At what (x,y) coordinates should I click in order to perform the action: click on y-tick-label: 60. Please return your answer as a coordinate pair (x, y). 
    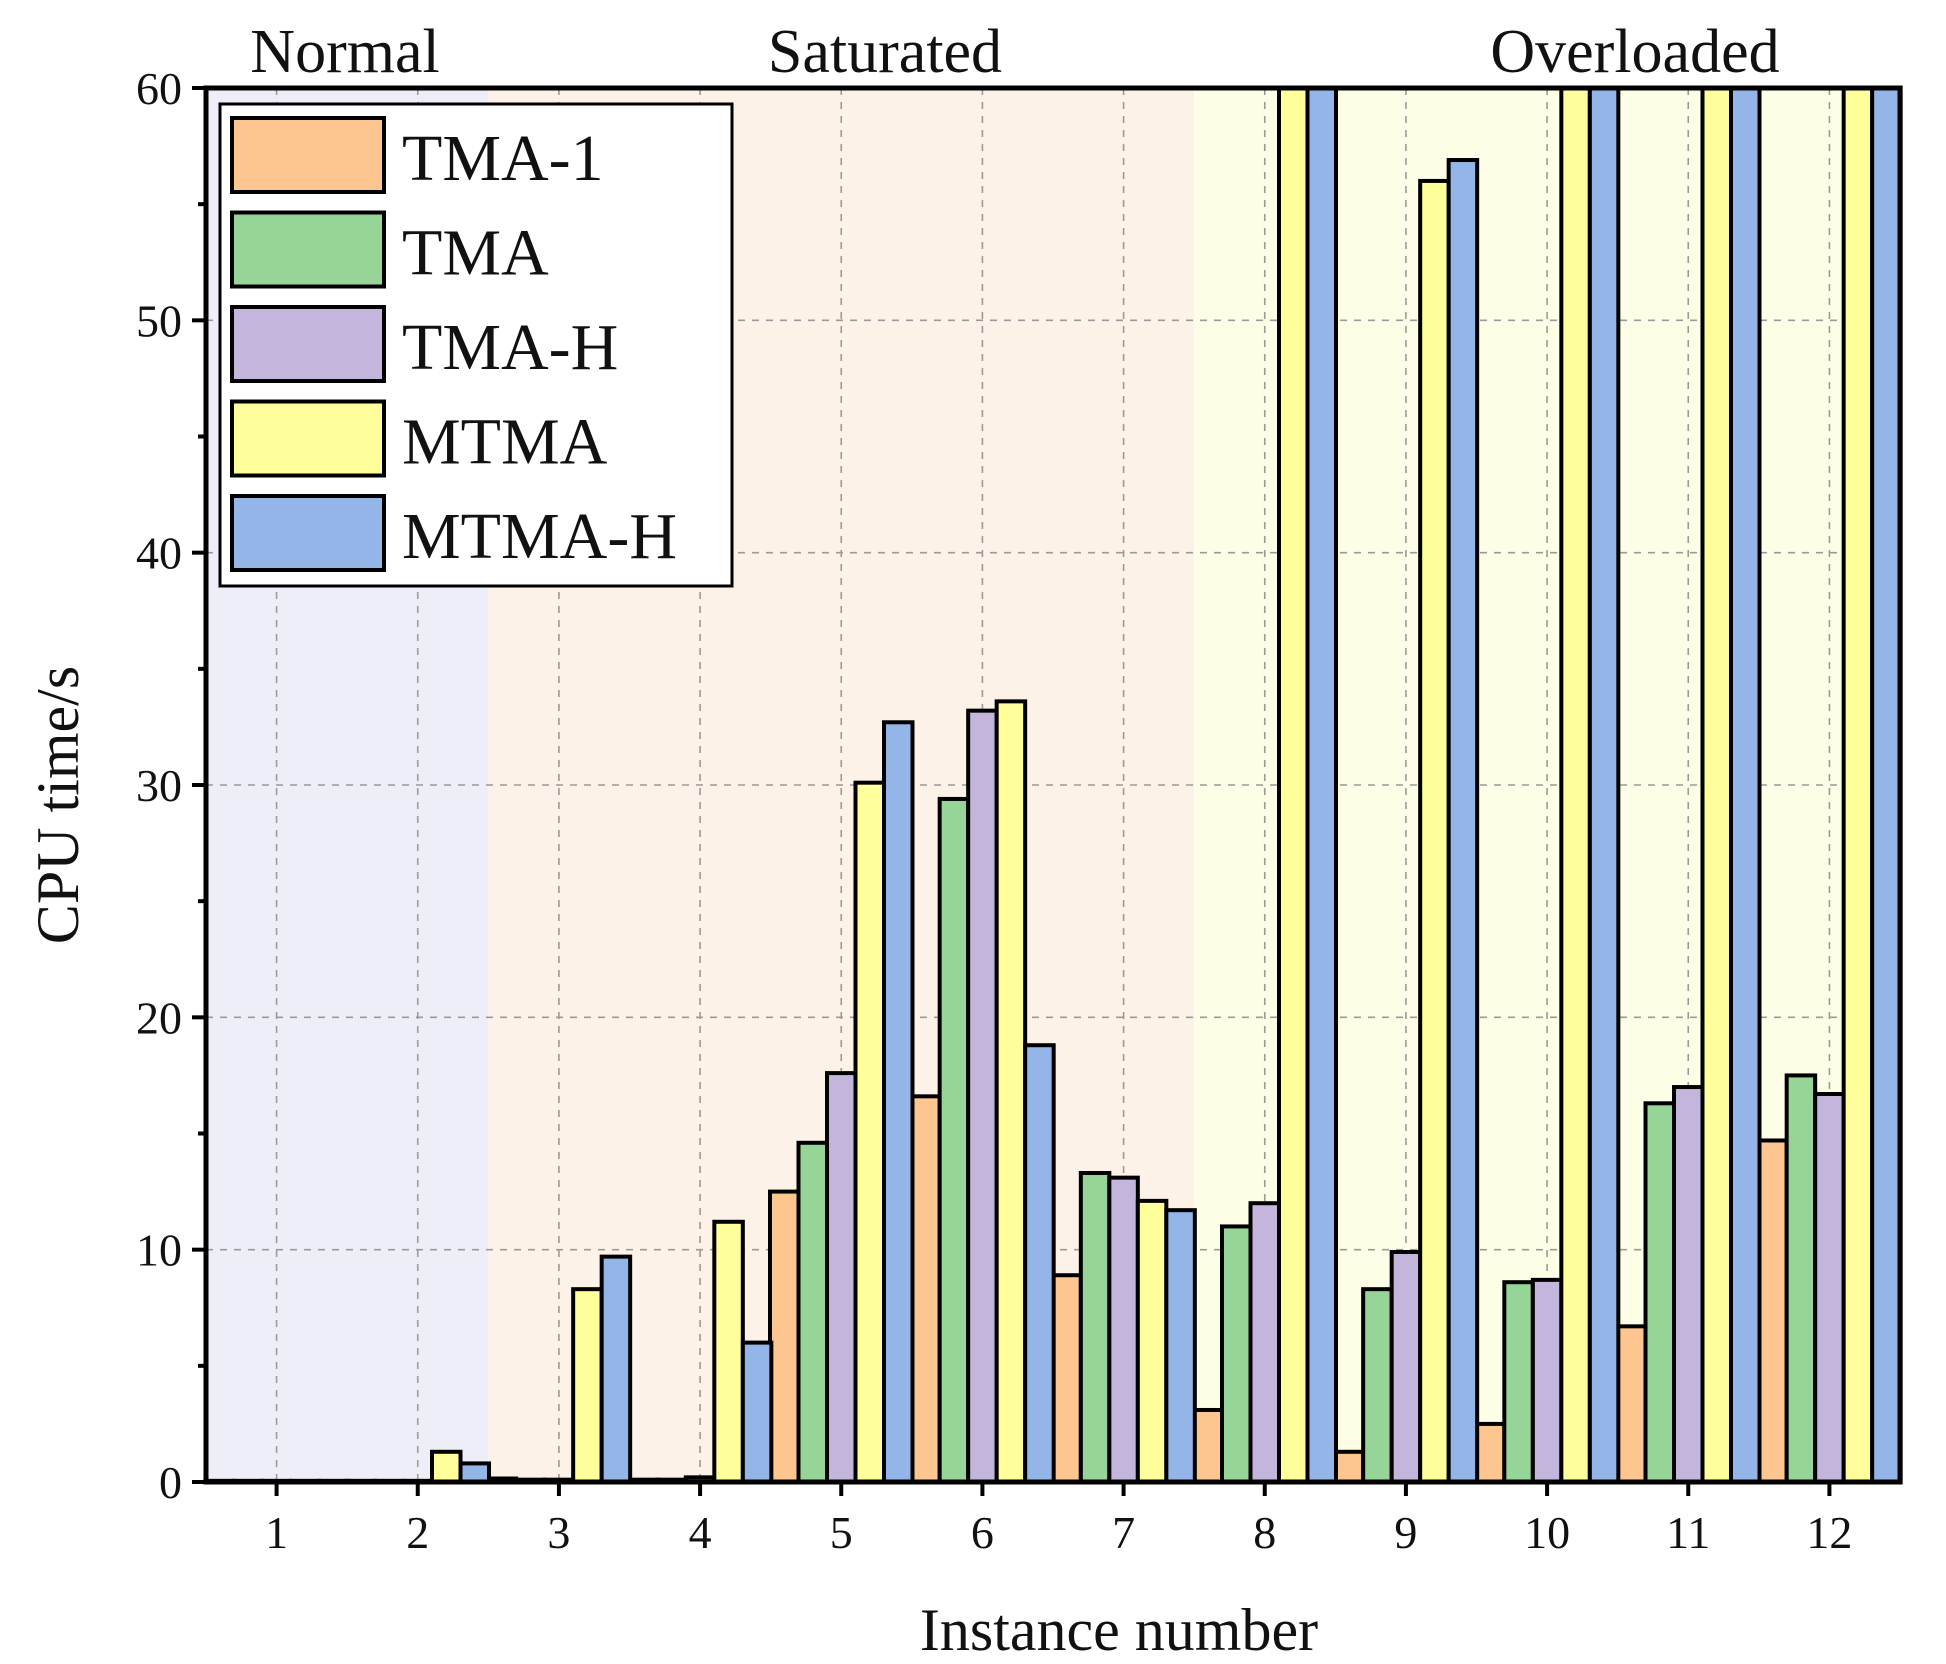
    Looking at the image, I should click on (159, 88).